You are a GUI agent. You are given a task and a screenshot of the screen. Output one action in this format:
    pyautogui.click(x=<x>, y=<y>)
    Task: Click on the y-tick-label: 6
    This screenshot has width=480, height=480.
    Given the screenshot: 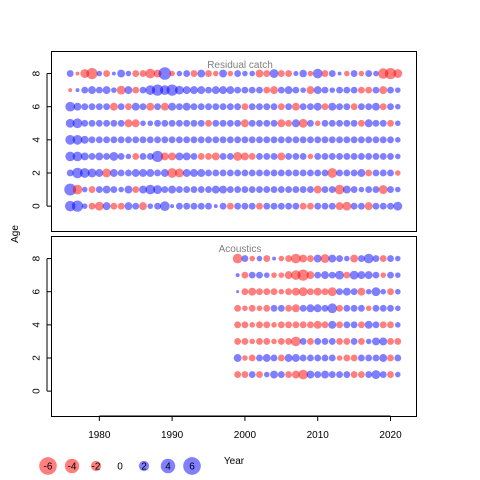 What is the action you would take?
    pyautogui.click(x=37, y=106)
    